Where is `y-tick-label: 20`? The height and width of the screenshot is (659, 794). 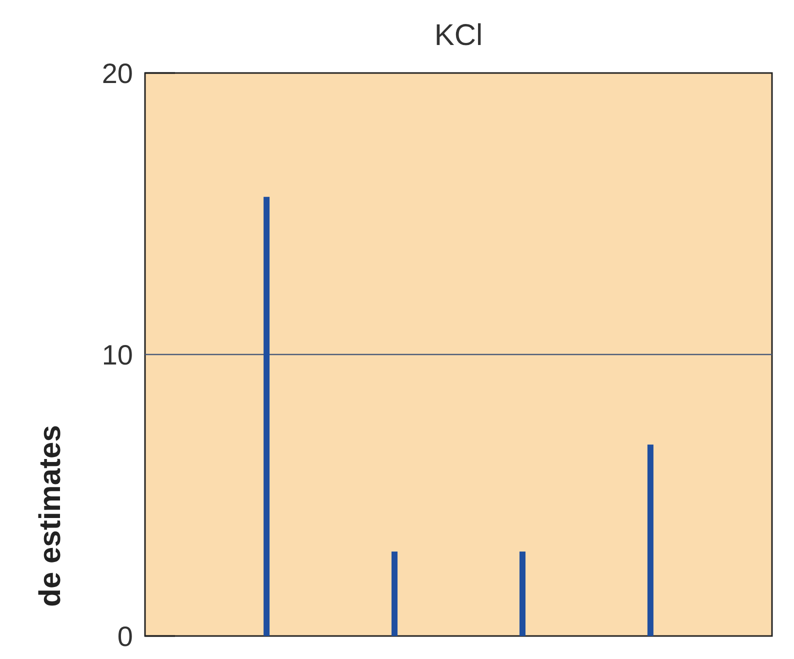
y-tick-label: 20 is located at coordinates (117, 73).